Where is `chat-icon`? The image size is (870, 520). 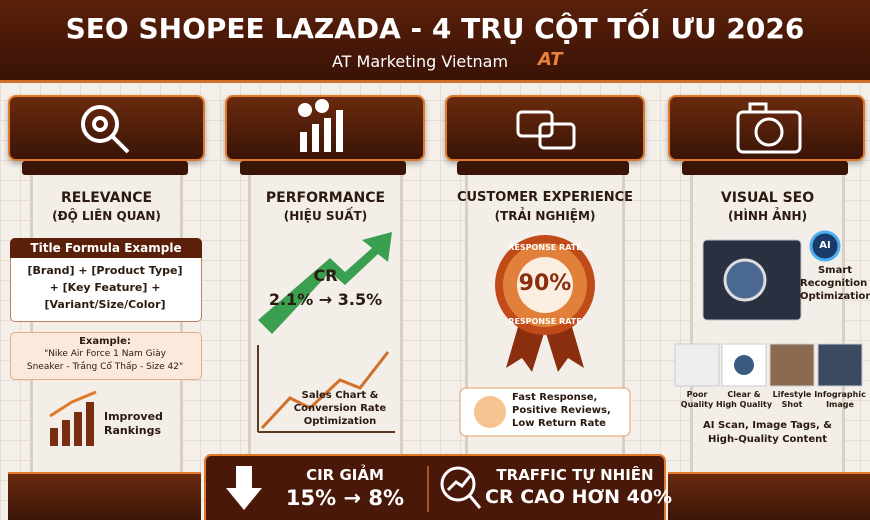
chat-icon is located at coordinates (546, 130).